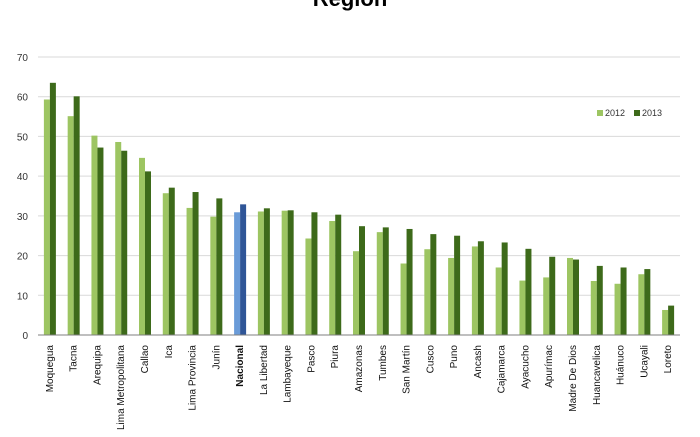 The width and height of the screenshot is (700, 437). I want to click on x-tick-label: Cajamarca, so click(502, 369).